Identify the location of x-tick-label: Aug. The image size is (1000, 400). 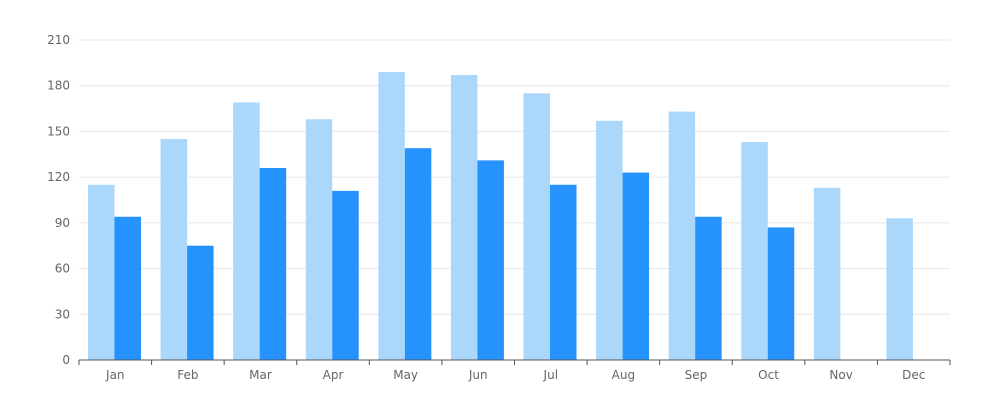
(623, 375).